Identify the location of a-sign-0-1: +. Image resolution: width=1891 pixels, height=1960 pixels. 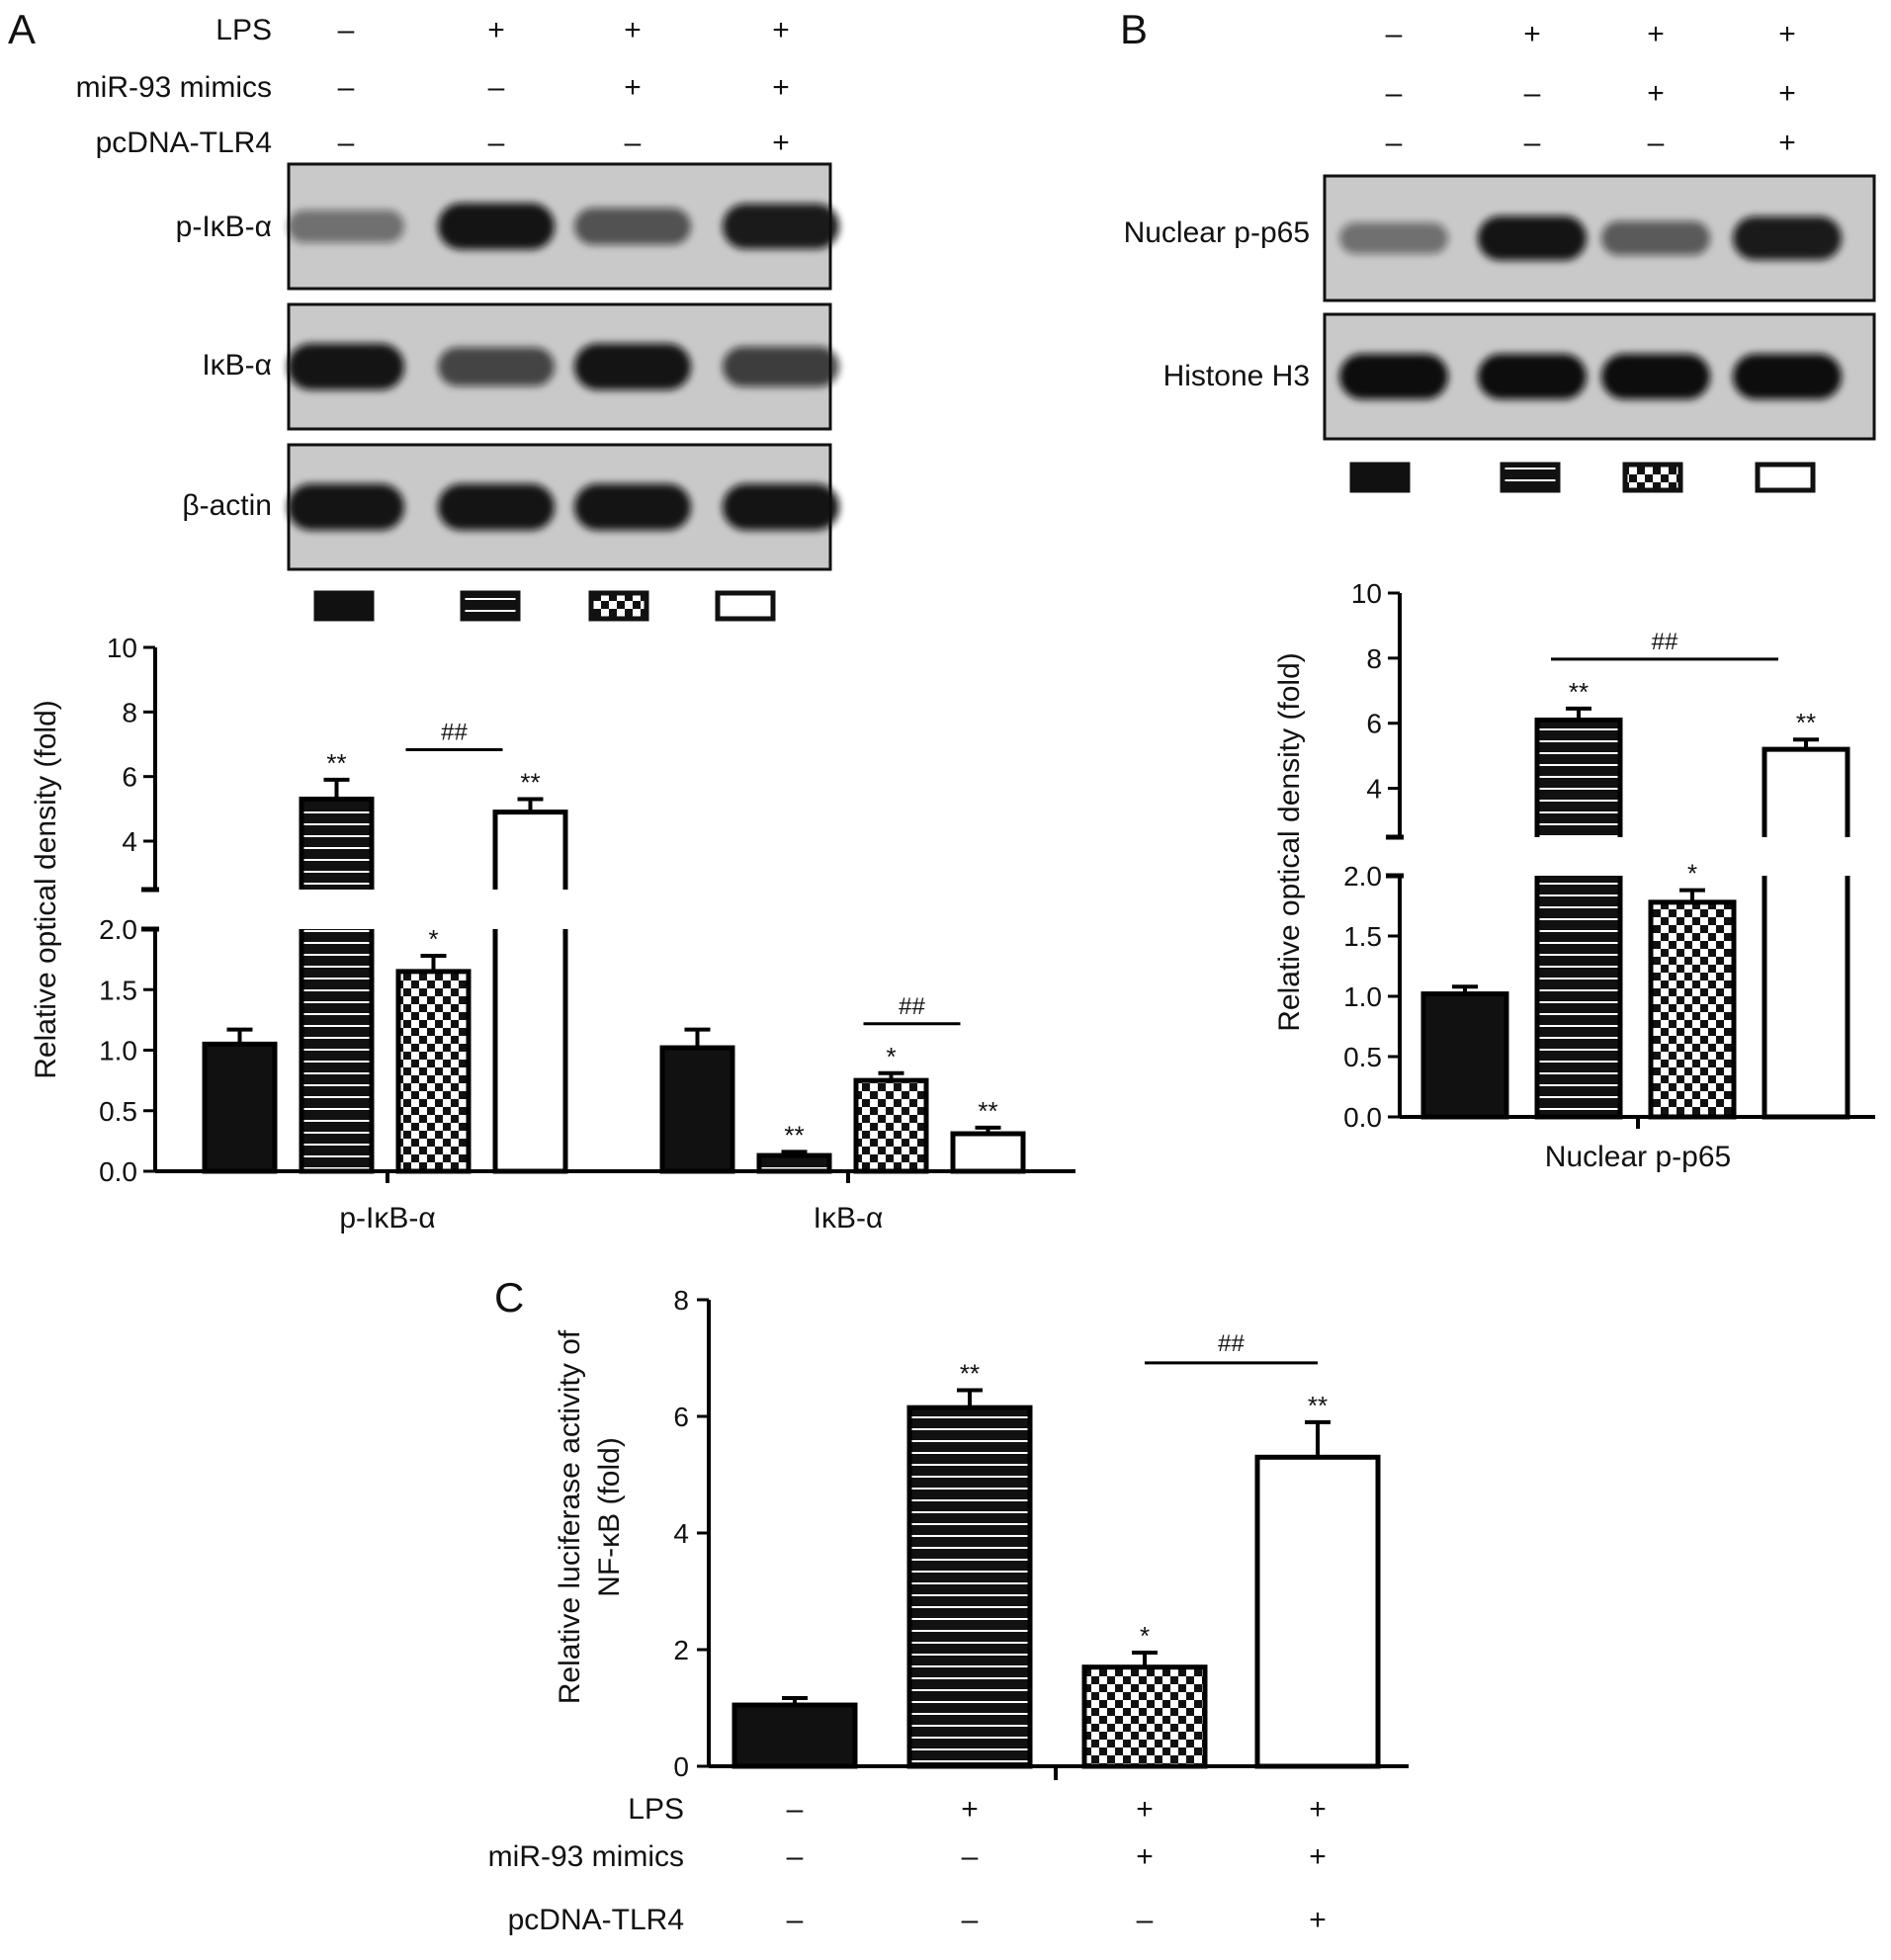
(496, 30).